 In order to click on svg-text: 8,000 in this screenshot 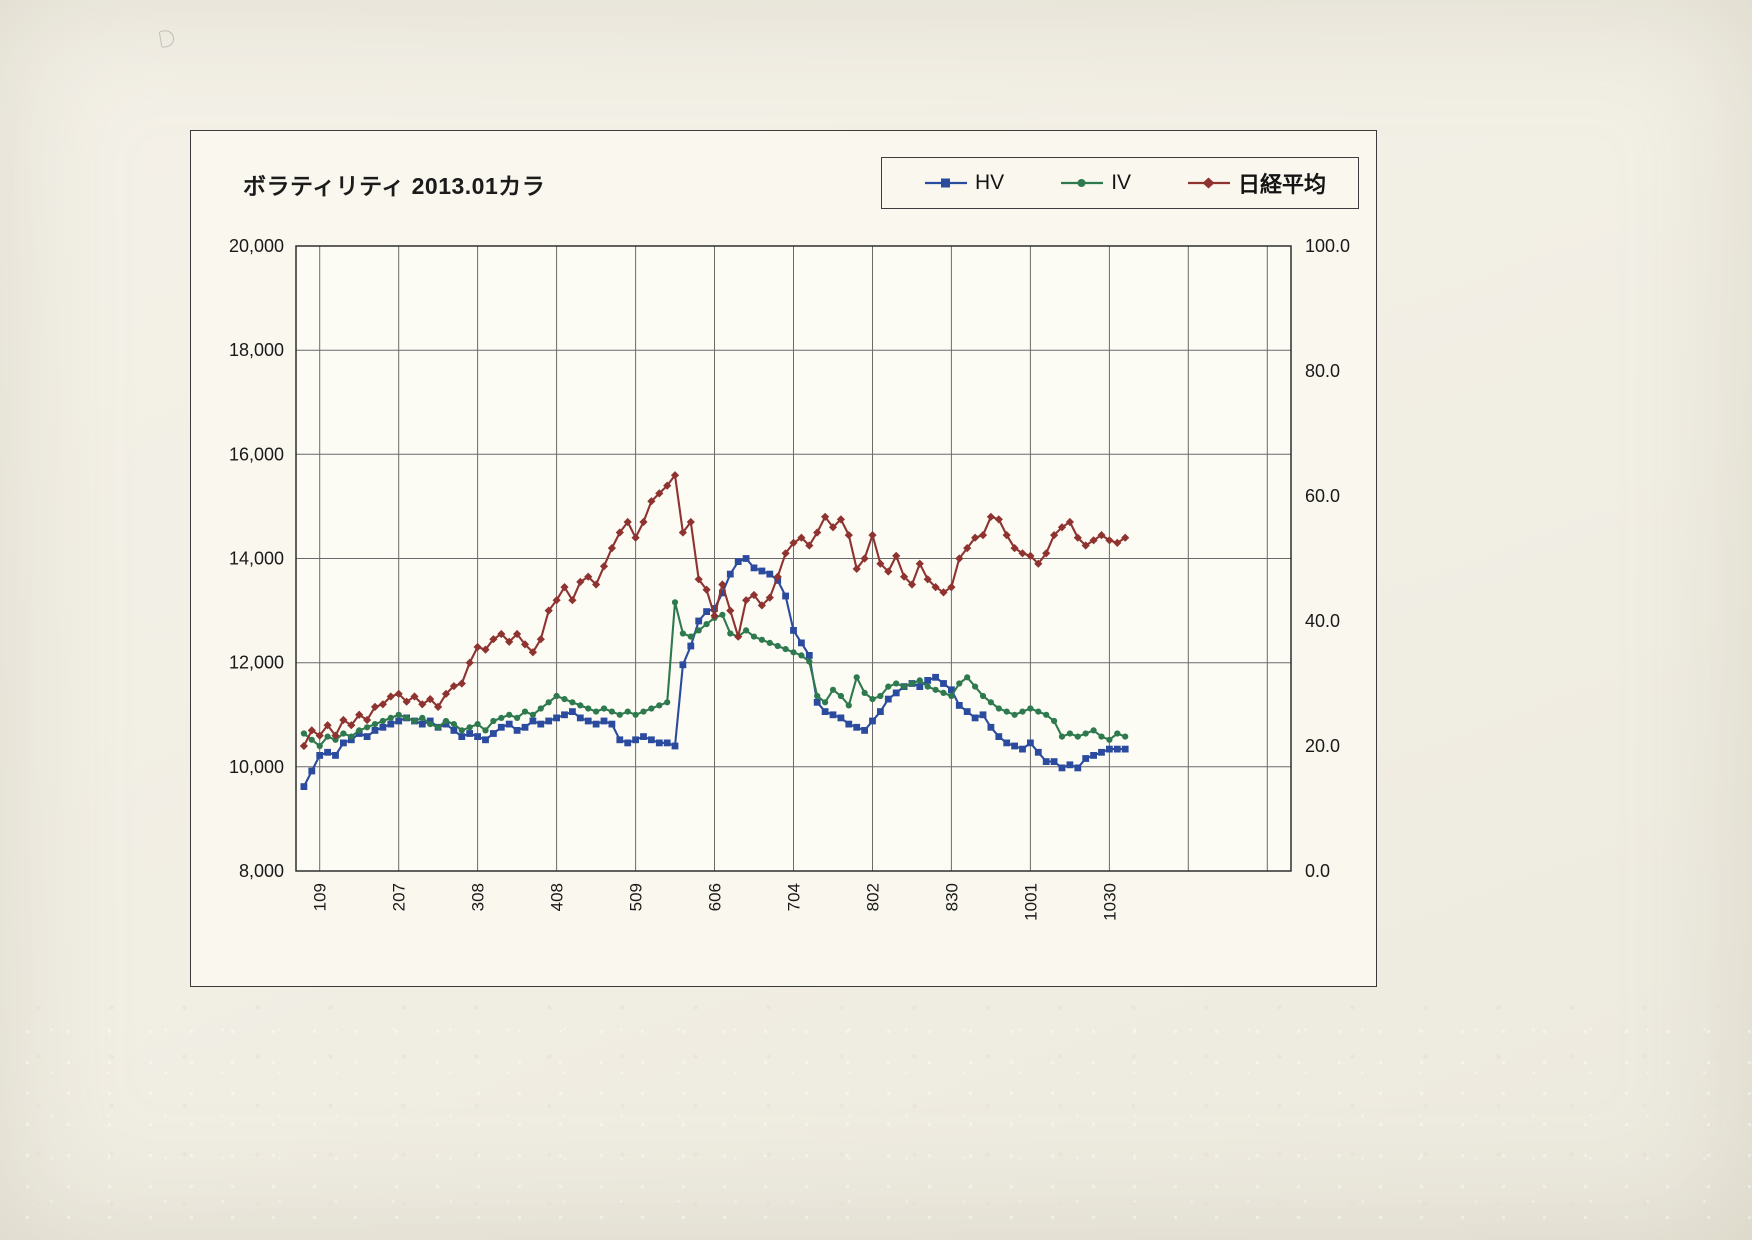, I will do `click(261, 871)`.